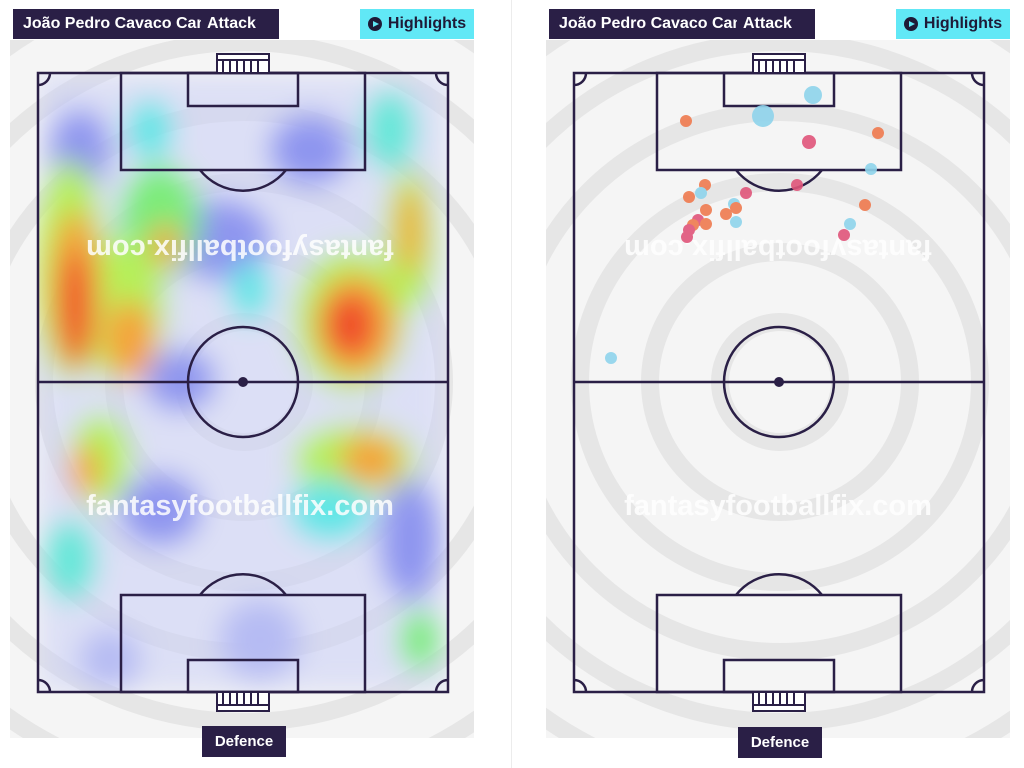 The width and height of the screenshot is (1024, 768). Describe the element at coordinates (511, 384) in the screenshot. I see `panel-divider` at that location.